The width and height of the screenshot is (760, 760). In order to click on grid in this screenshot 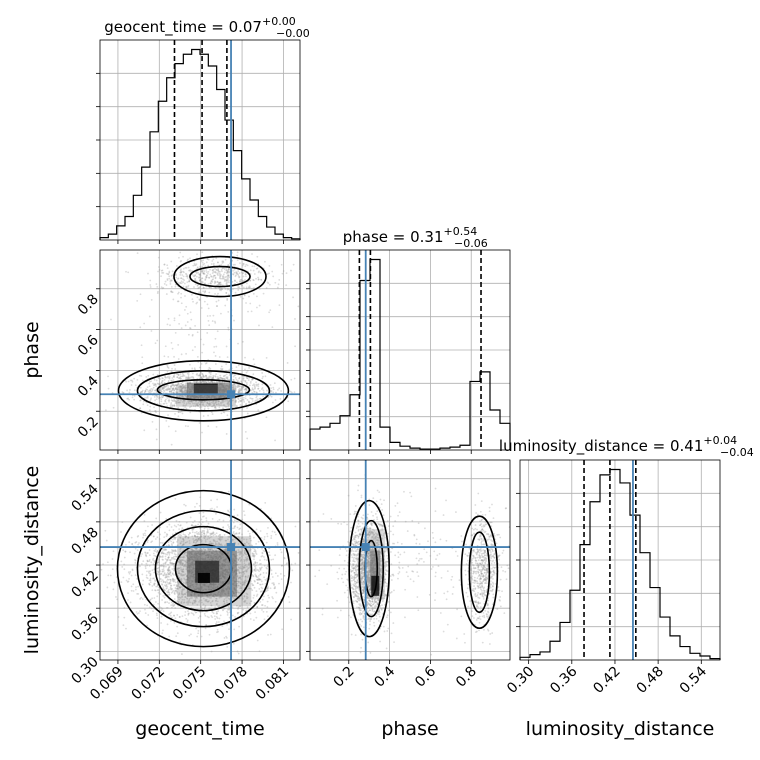, I will do `click(620, 560)`.